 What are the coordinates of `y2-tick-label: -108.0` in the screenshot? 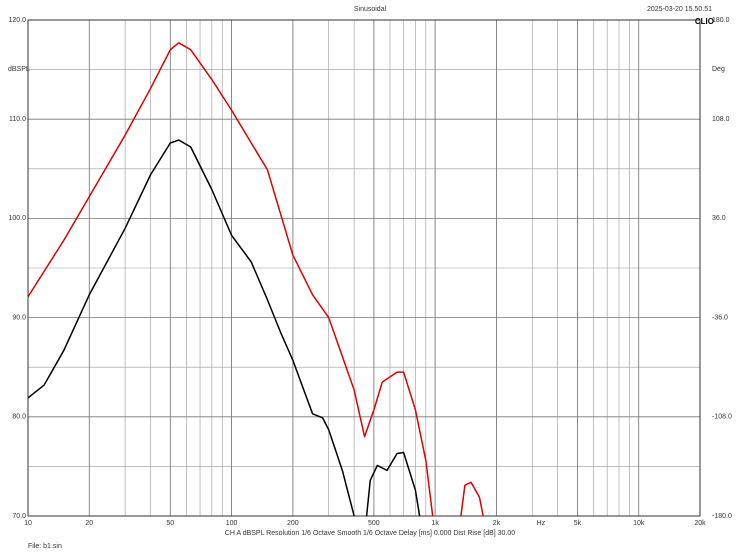 It's located at (722, 417).